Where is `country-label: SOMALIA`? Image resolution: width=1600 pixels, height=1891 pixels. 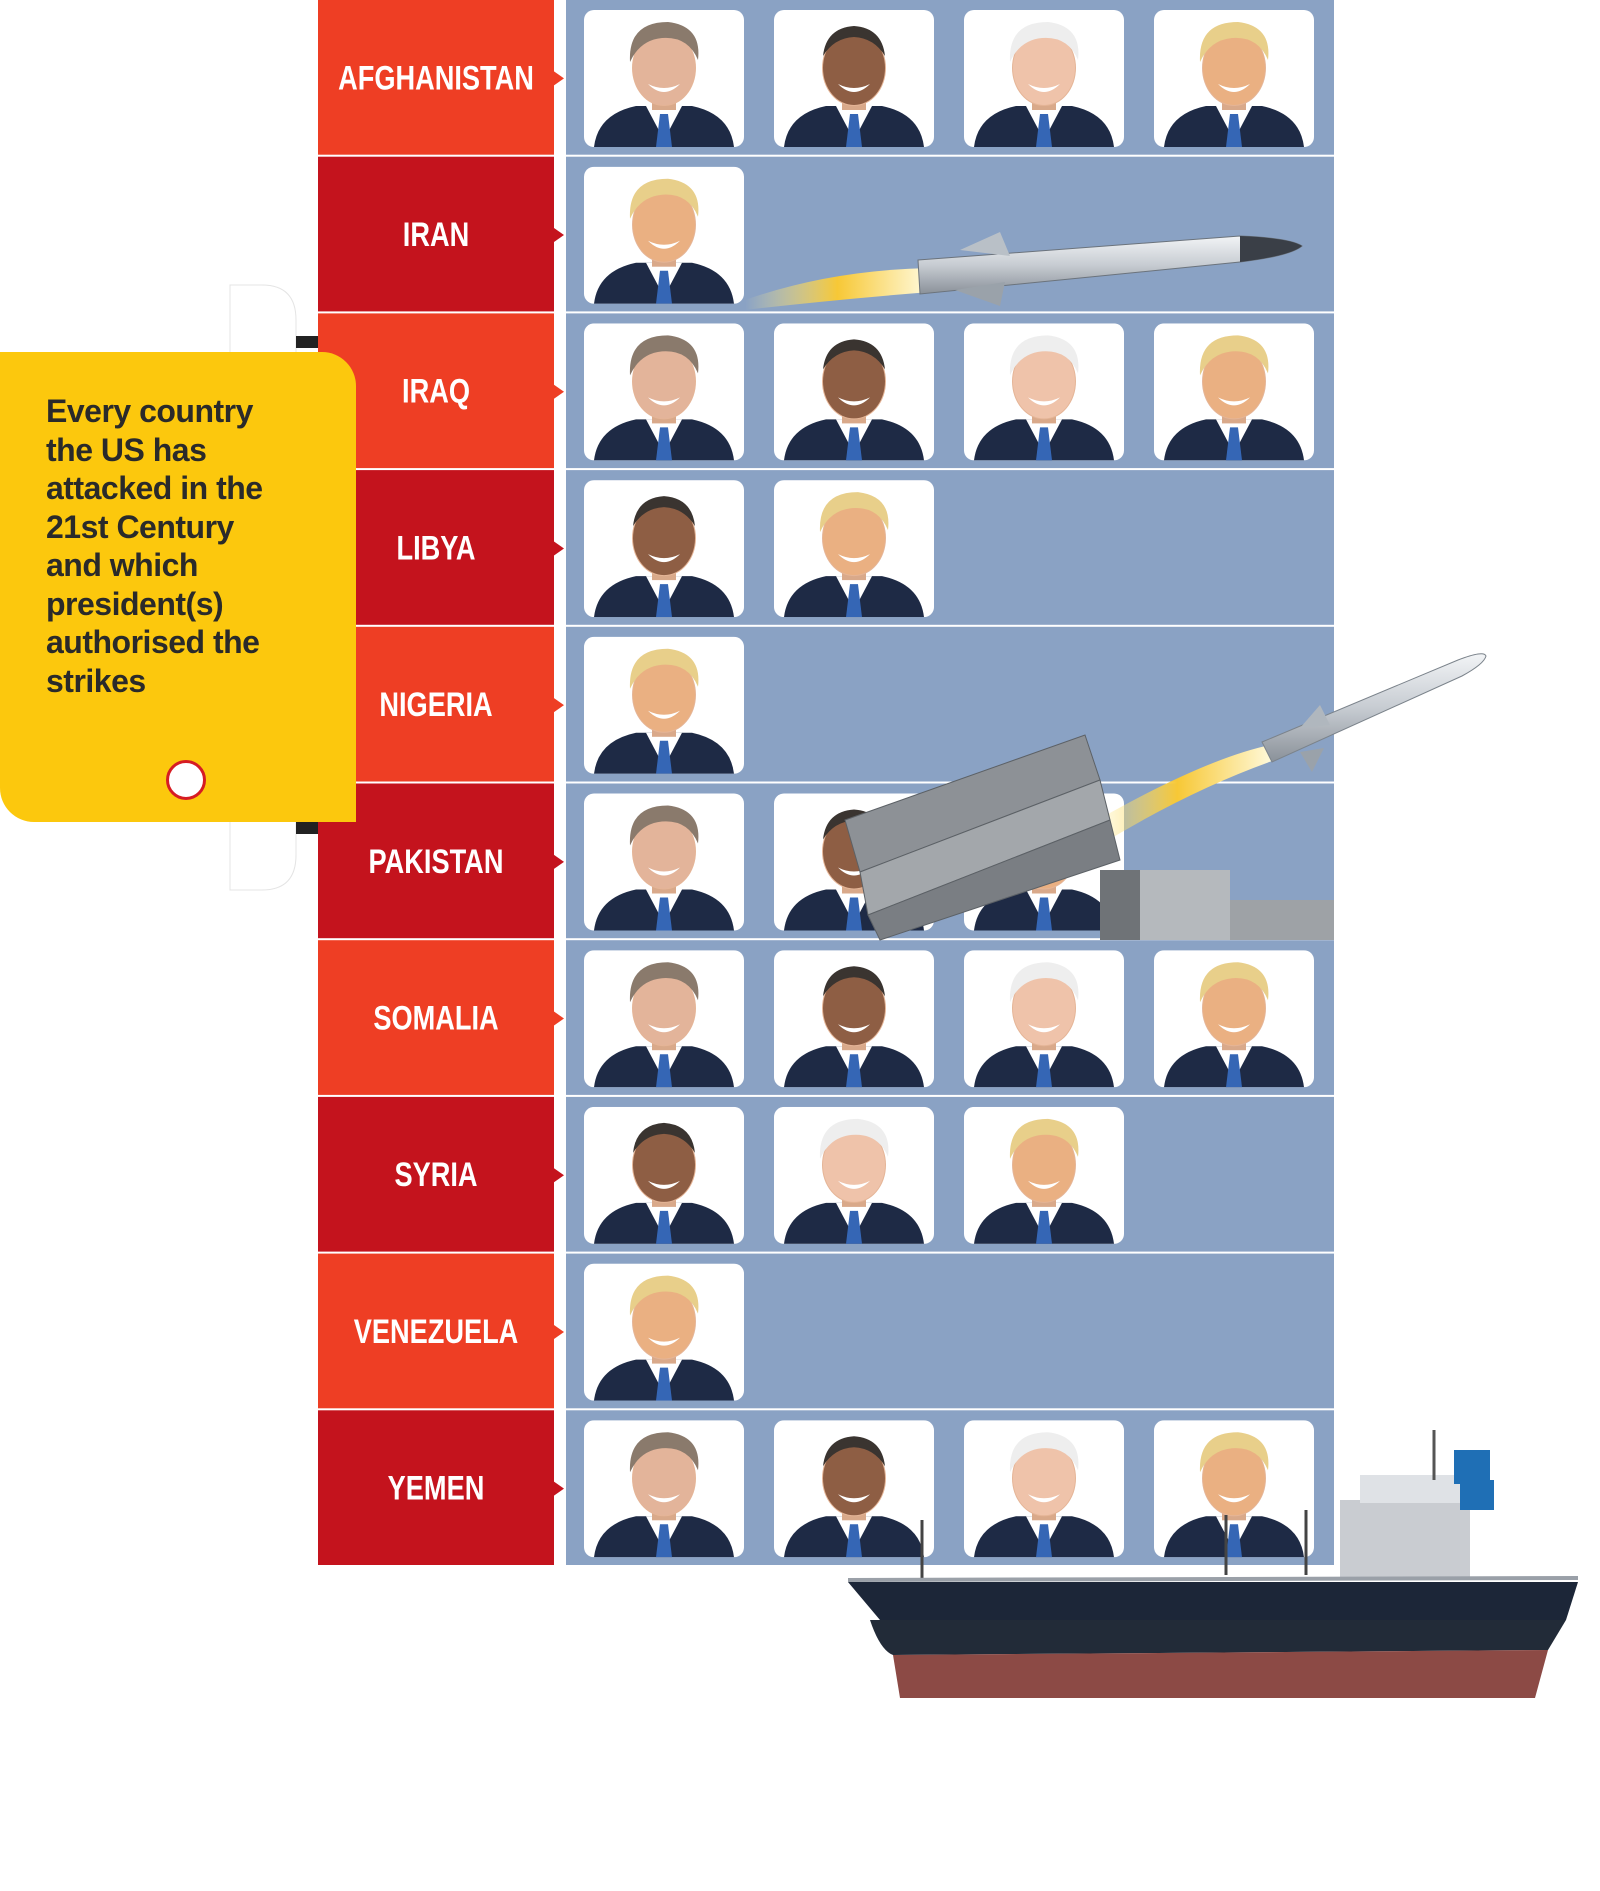 country-label: SOMALIA is located at coordinates (435, 1018).